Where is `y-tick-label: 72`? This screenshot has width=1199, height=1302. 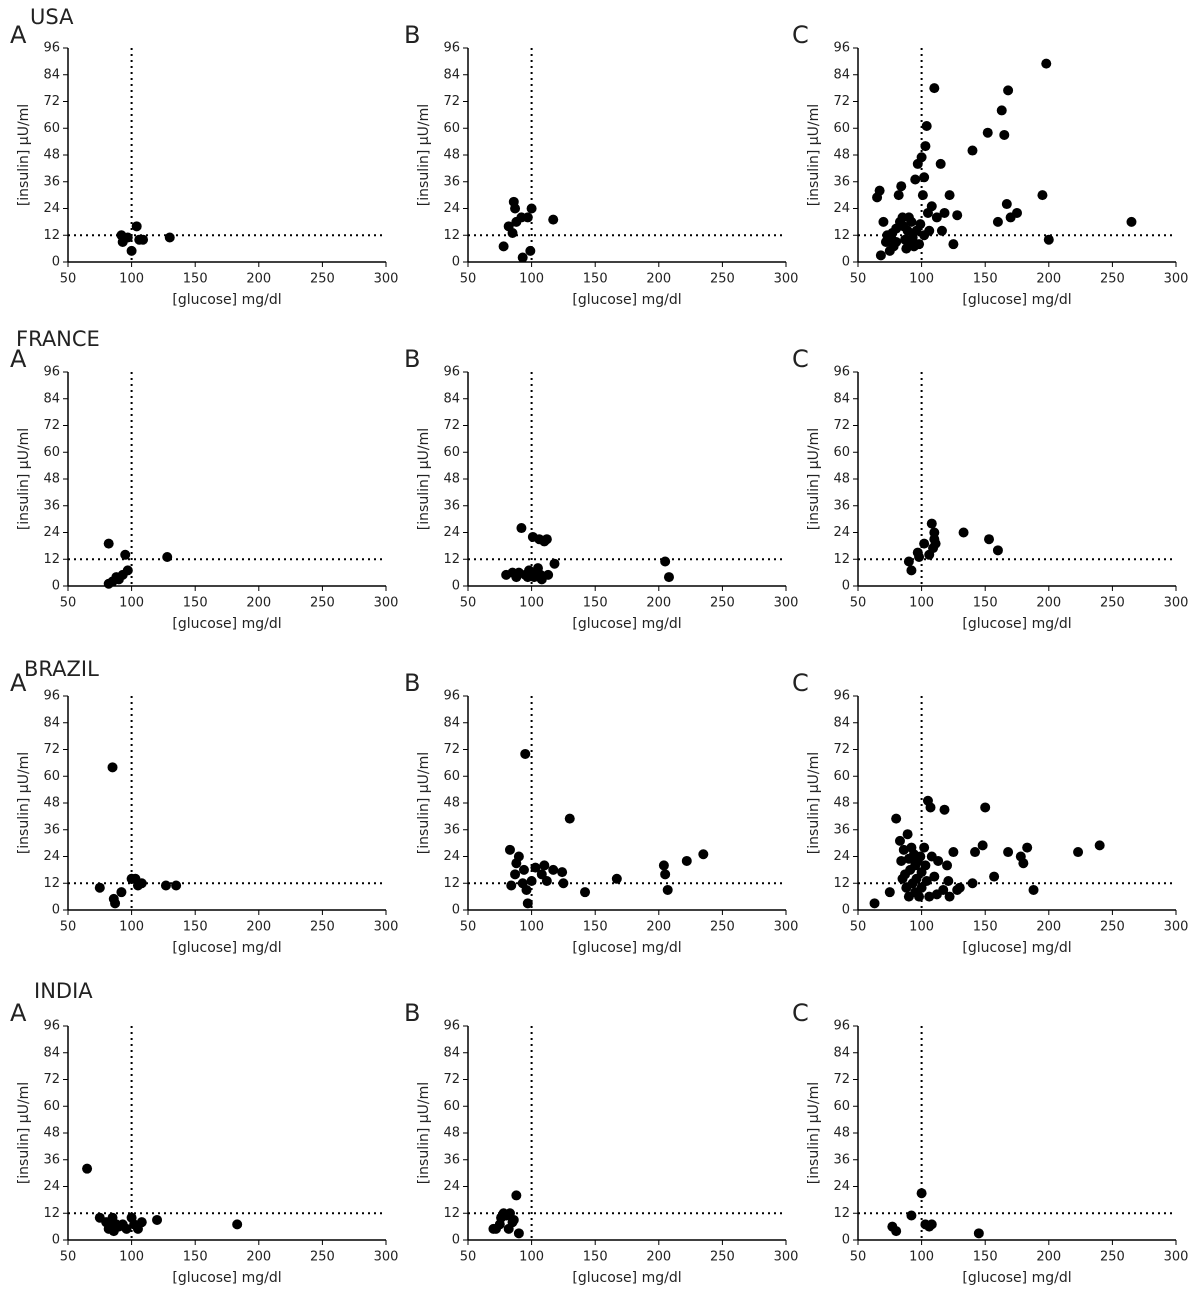
y-tick-label: 72 is located at coordinates (841, 101).